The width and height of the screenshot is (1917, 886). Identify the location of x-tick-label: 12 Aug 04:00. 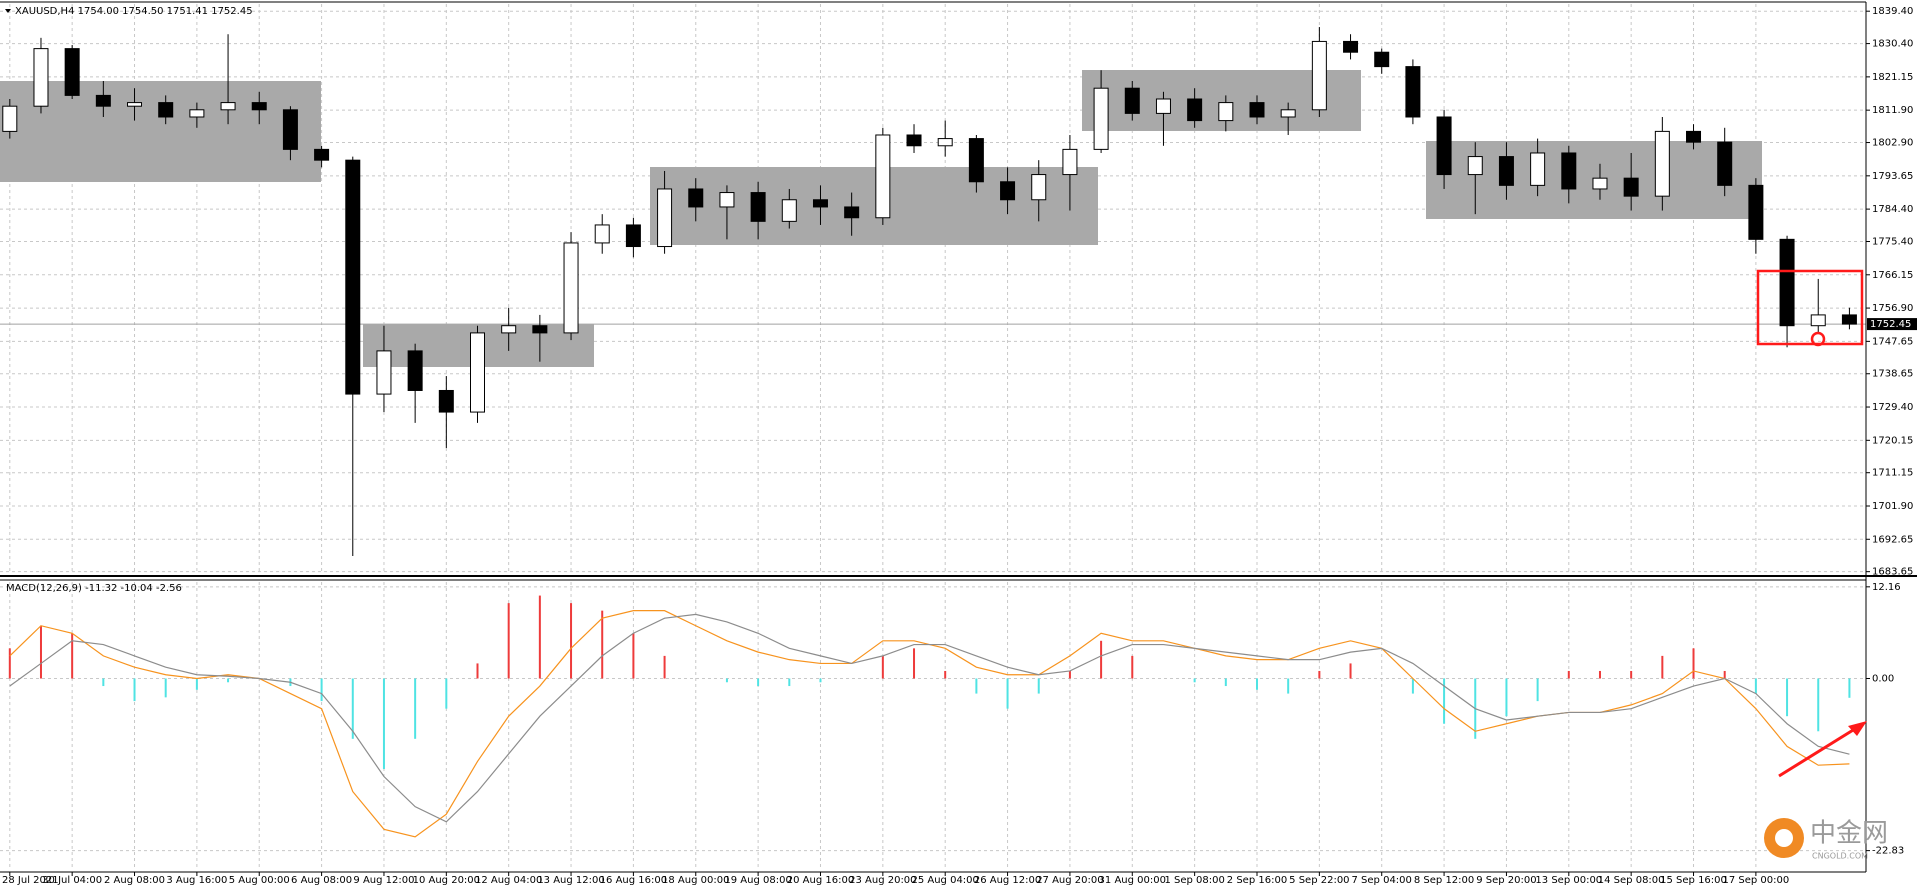
(508, 880).